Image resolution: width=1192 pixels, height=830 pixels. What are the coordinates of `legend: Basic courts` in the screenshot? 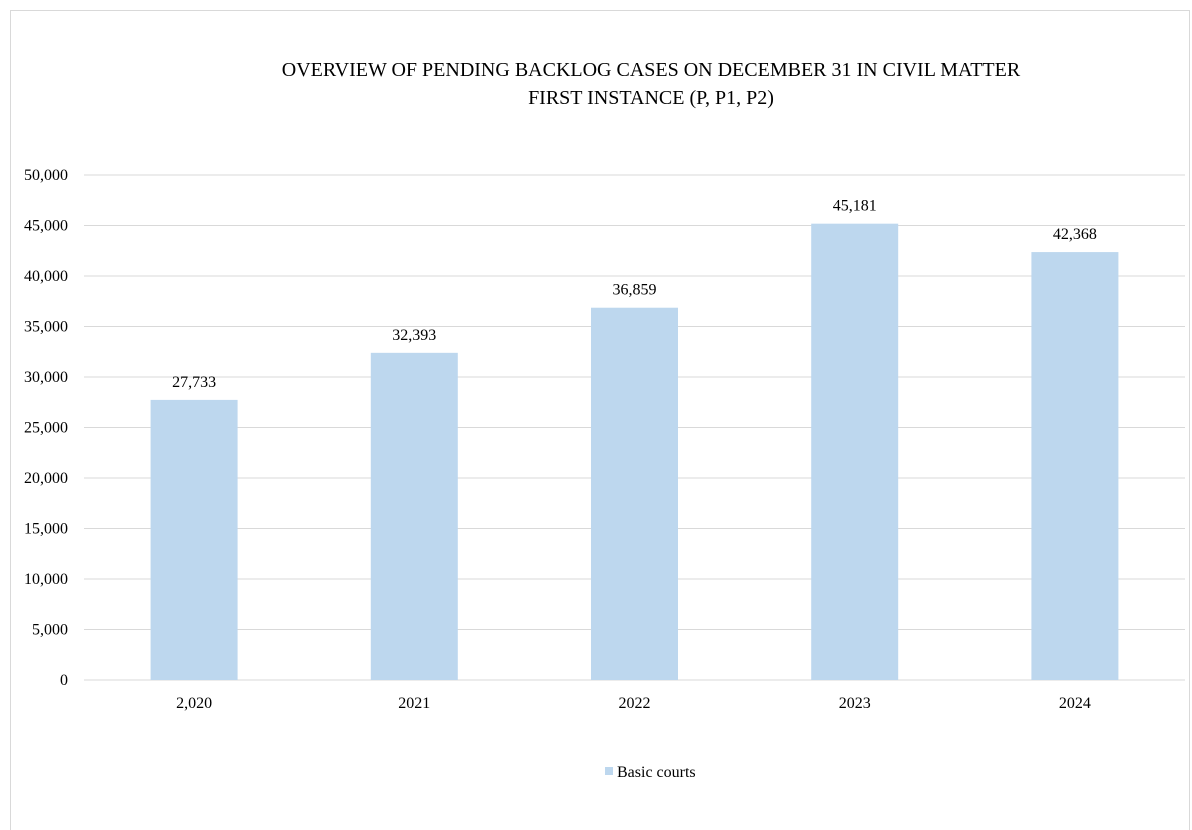 It's located at (650, 772).